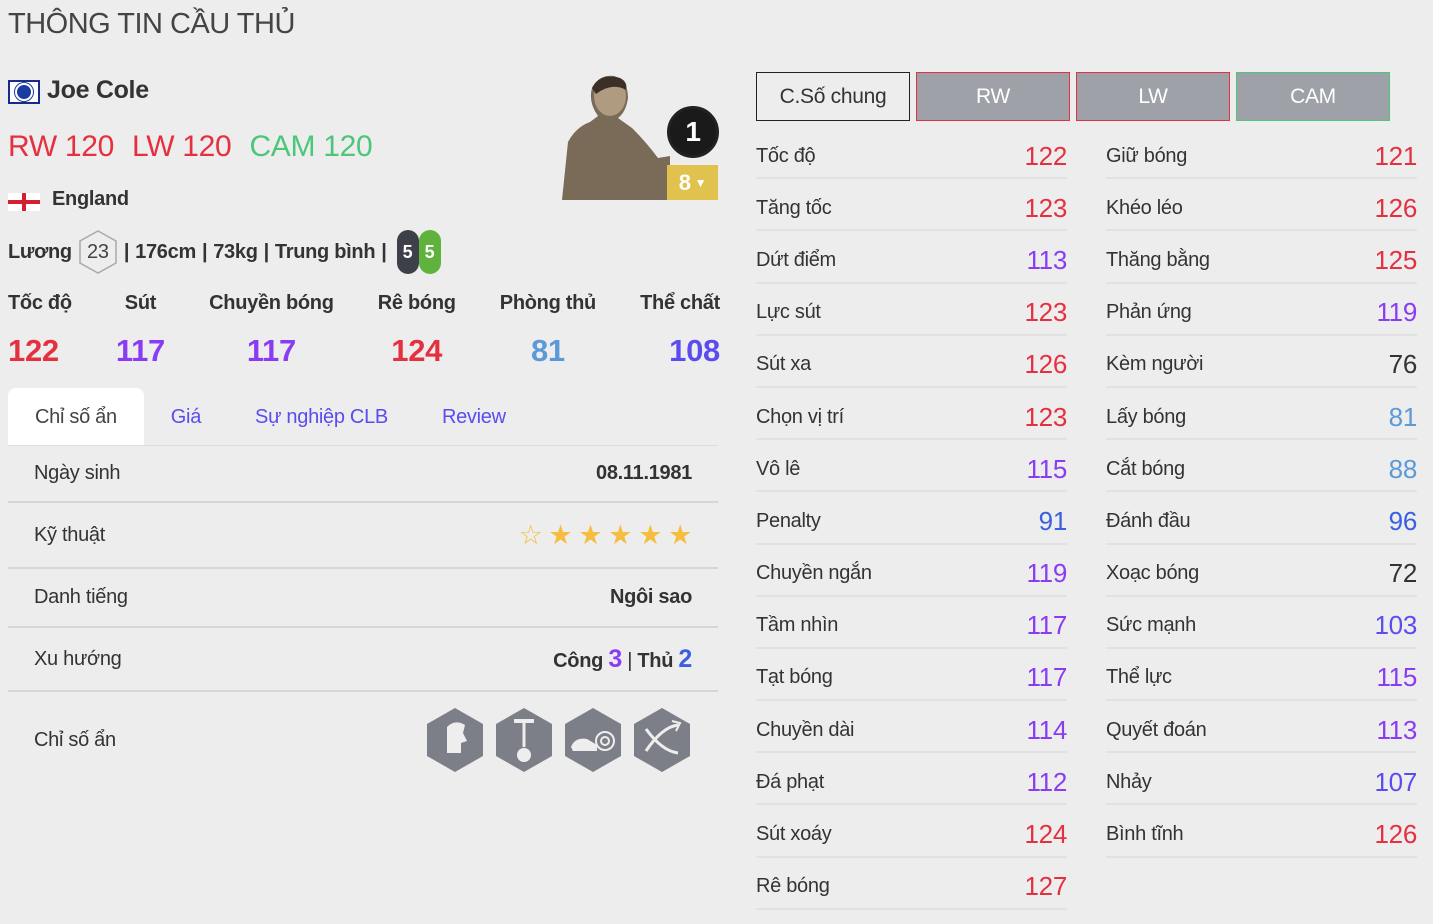 Image resolution: width=1433 pixels, height=924 pixels. I want to click on stat-row: Tầm nhìn 117, so click(911, 623).